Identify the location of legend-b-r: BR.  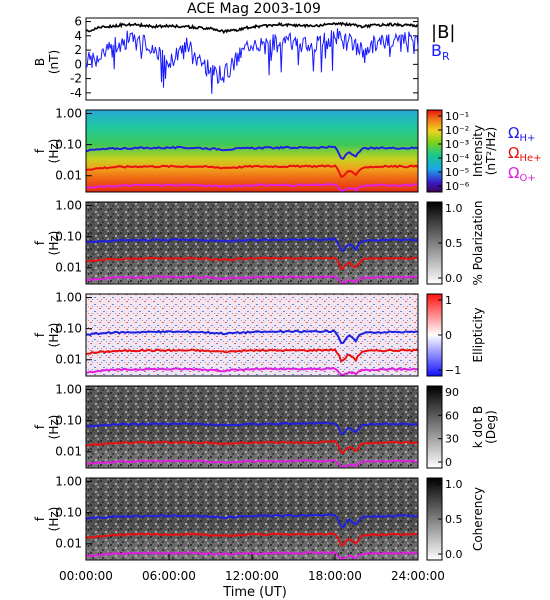
(440, 52).